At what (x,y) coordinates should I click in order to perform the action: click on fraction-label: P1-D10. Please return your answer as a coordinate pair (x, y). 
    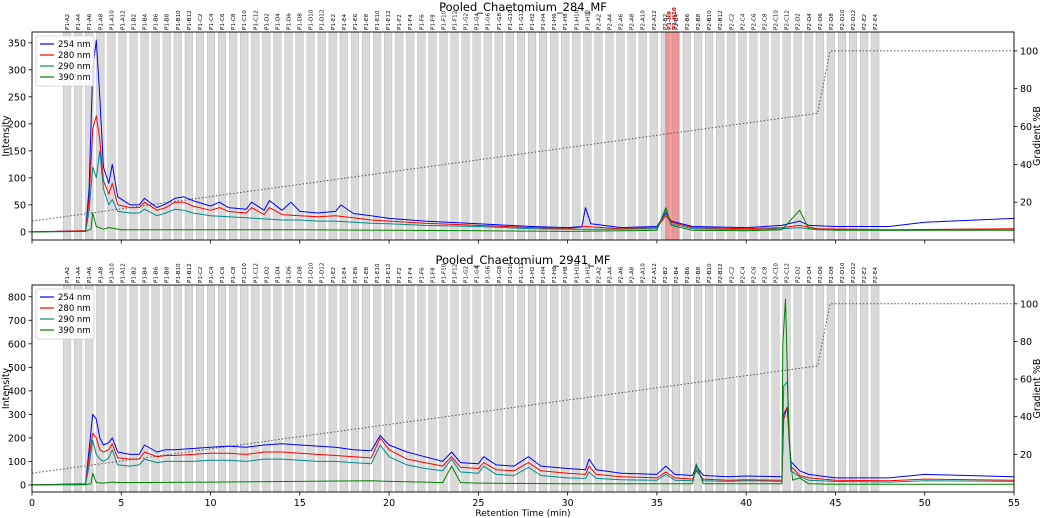
    Looking at the image, I should click on (312, 272).